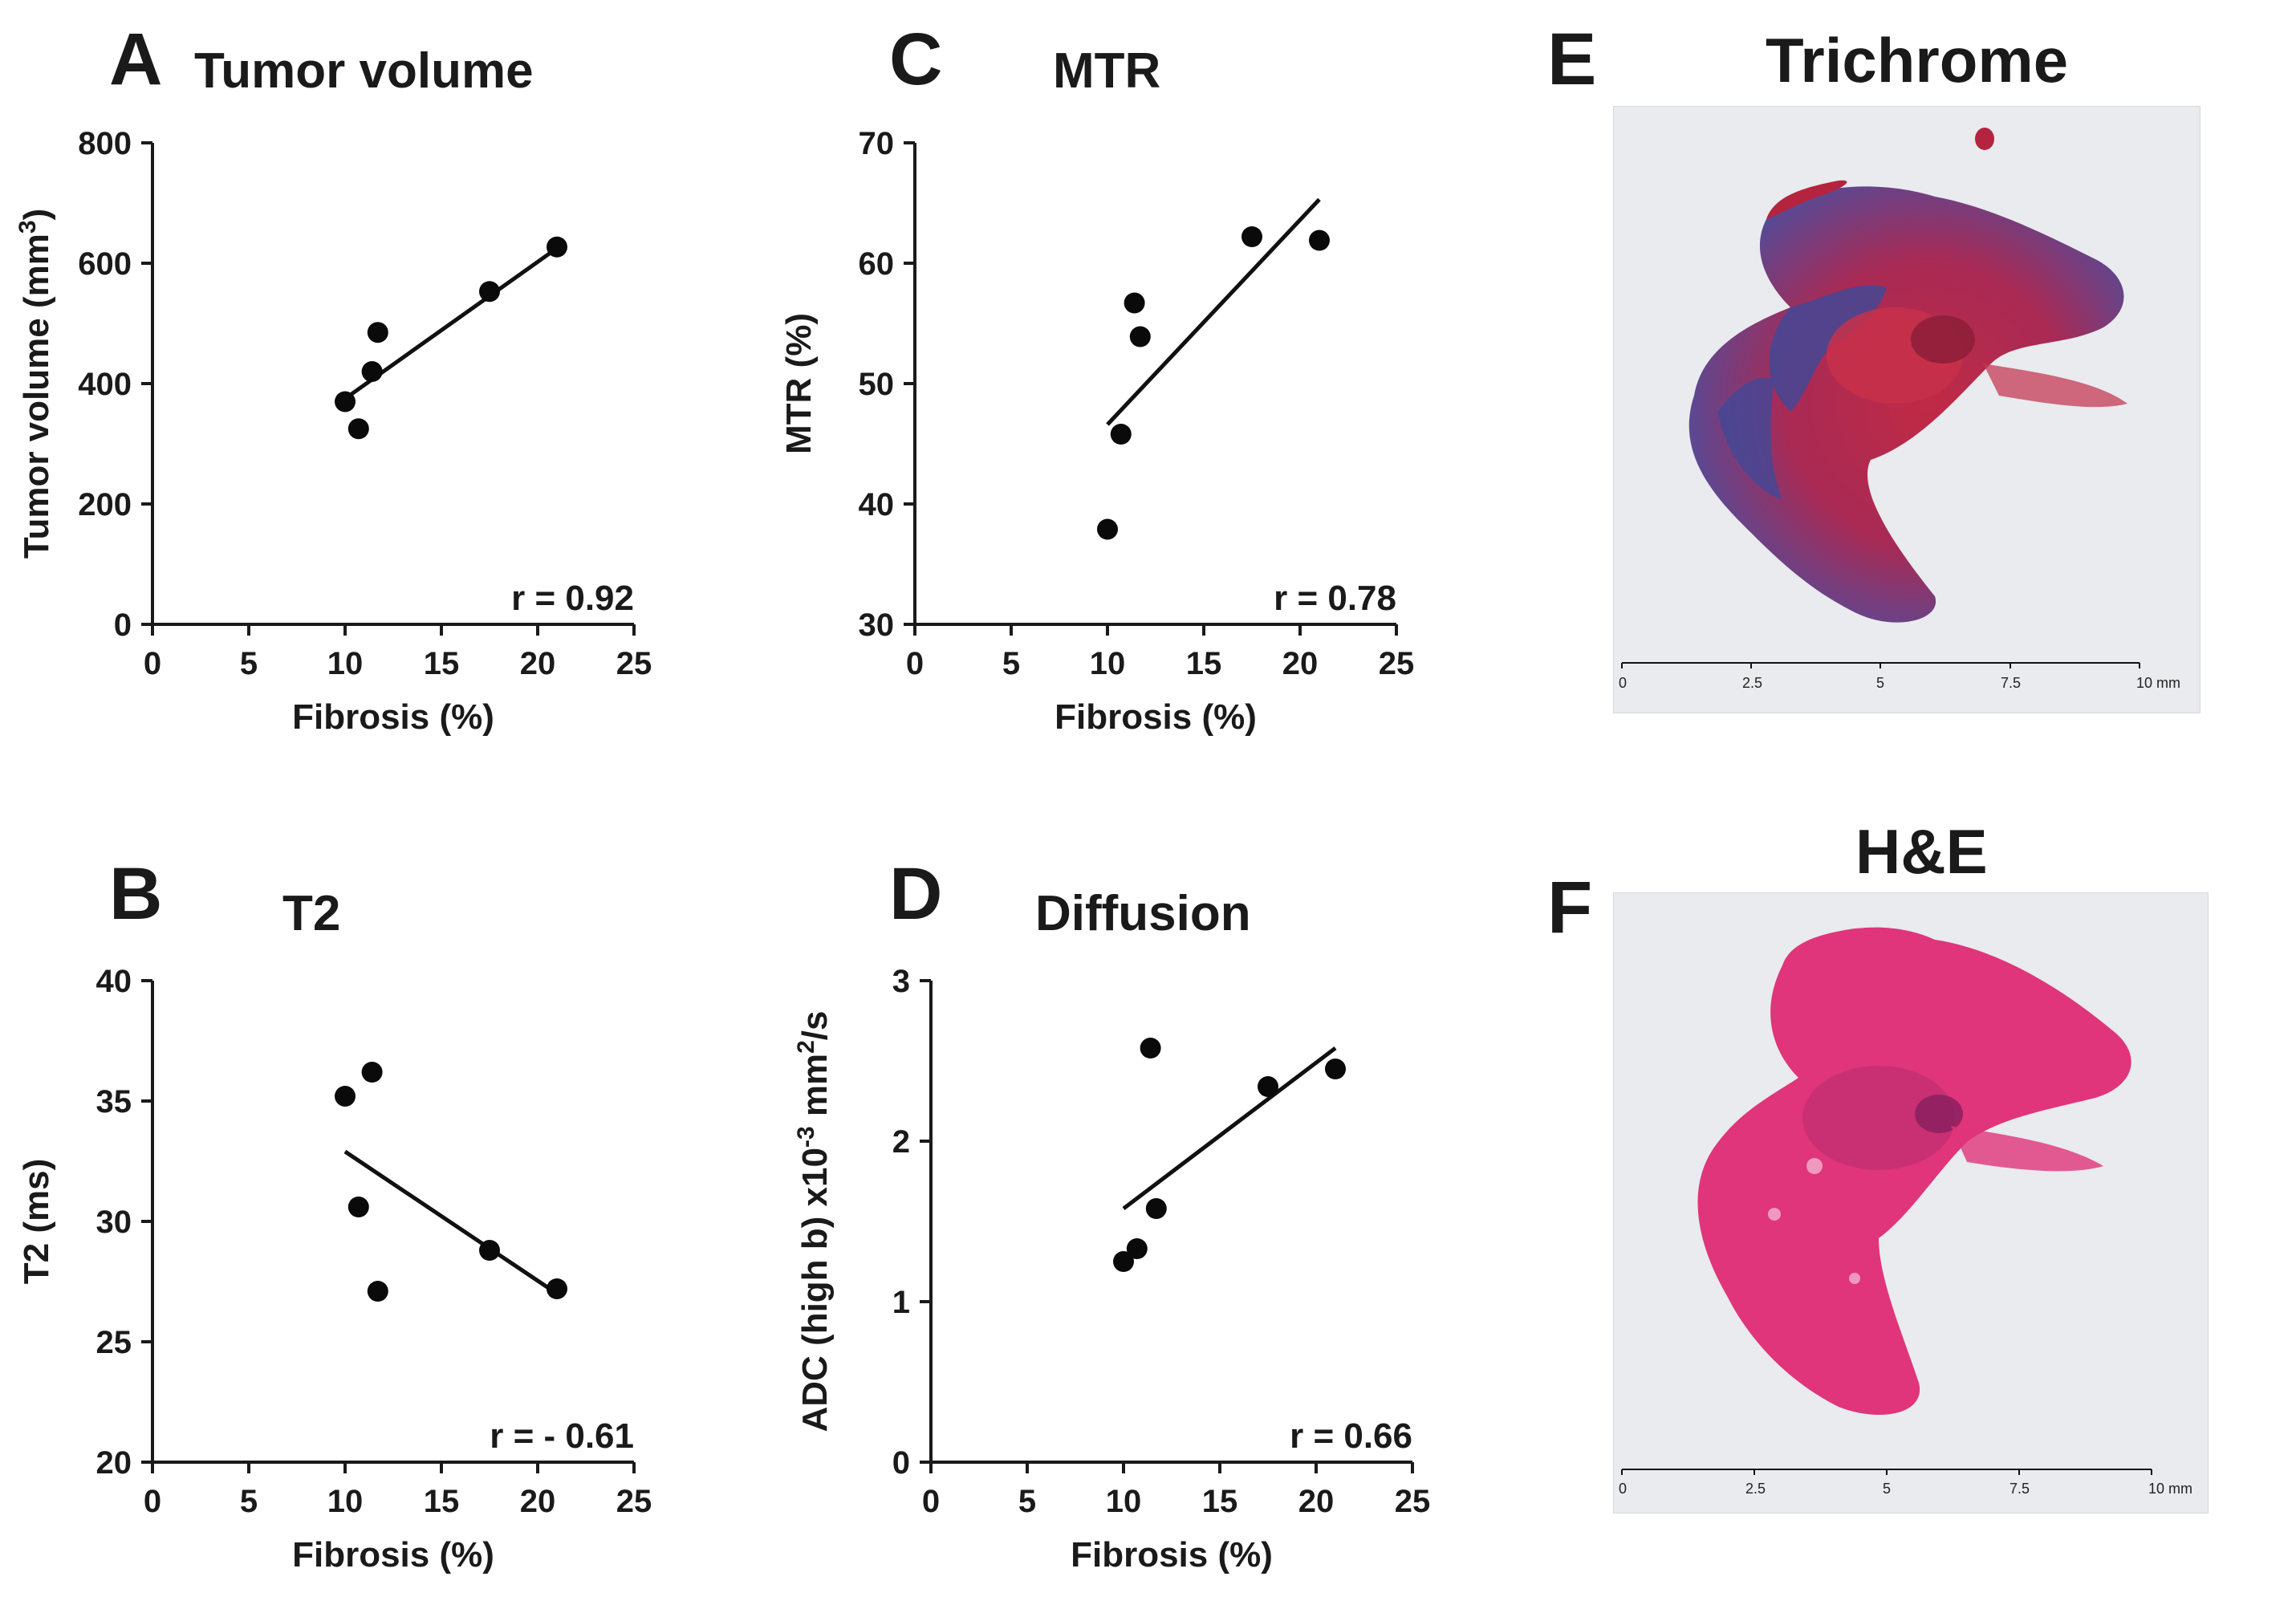  What do you see at coordinates (1300, 663) in the screenshot?
I see `x-tick-label-c: 20` at bounding box center [1300, 663].